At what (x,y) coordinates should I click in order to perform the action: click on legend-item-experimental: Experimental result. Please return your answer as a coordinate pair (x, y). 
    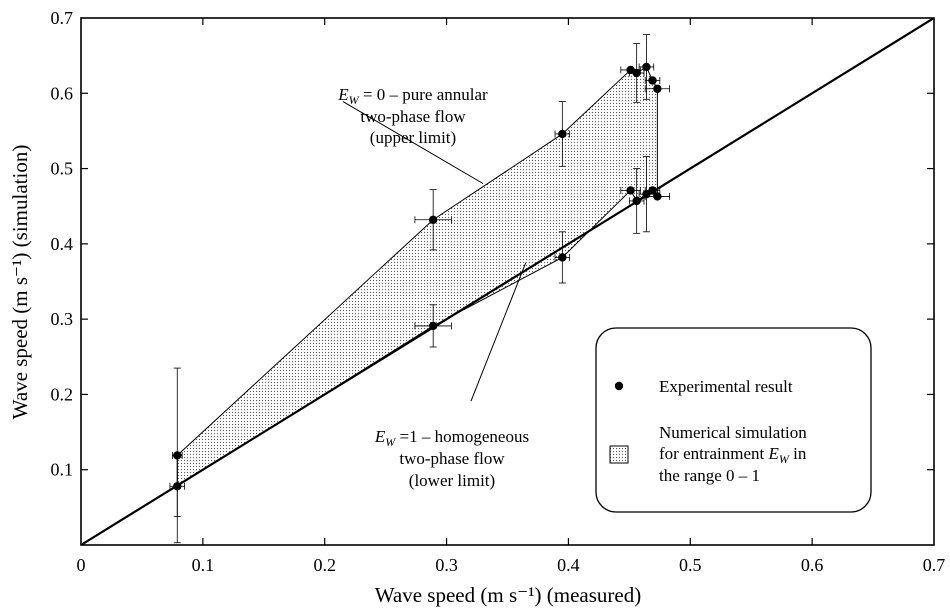
    Looking at the image, I should click on (726, 386).